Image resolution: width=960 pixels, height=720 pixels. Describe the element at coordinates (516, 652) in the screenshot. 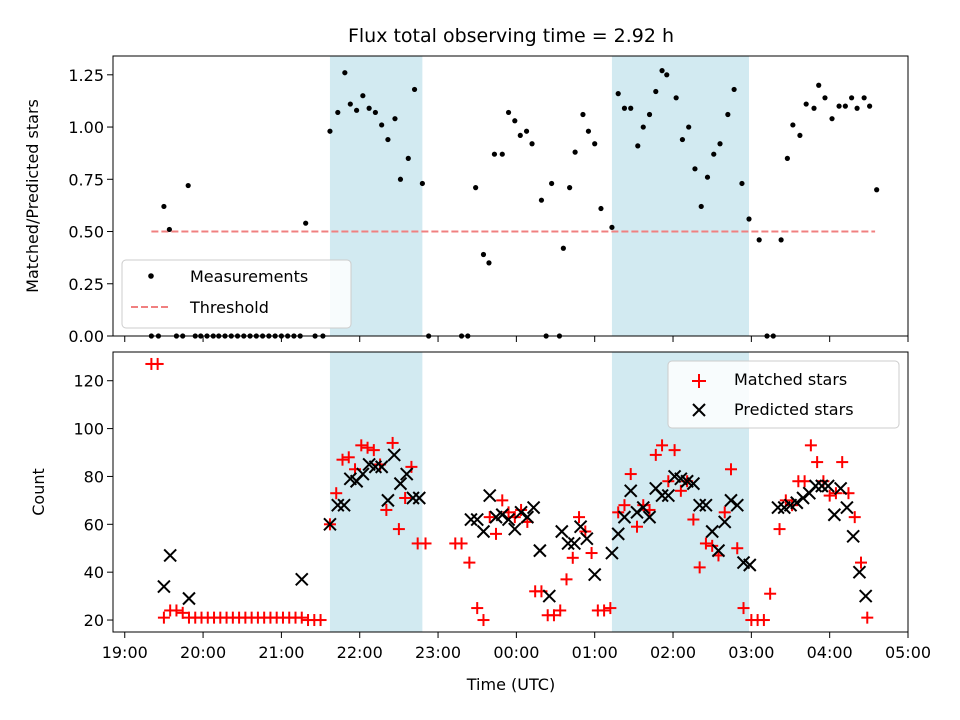

I see `x-tick-label: 00:00` at that location.